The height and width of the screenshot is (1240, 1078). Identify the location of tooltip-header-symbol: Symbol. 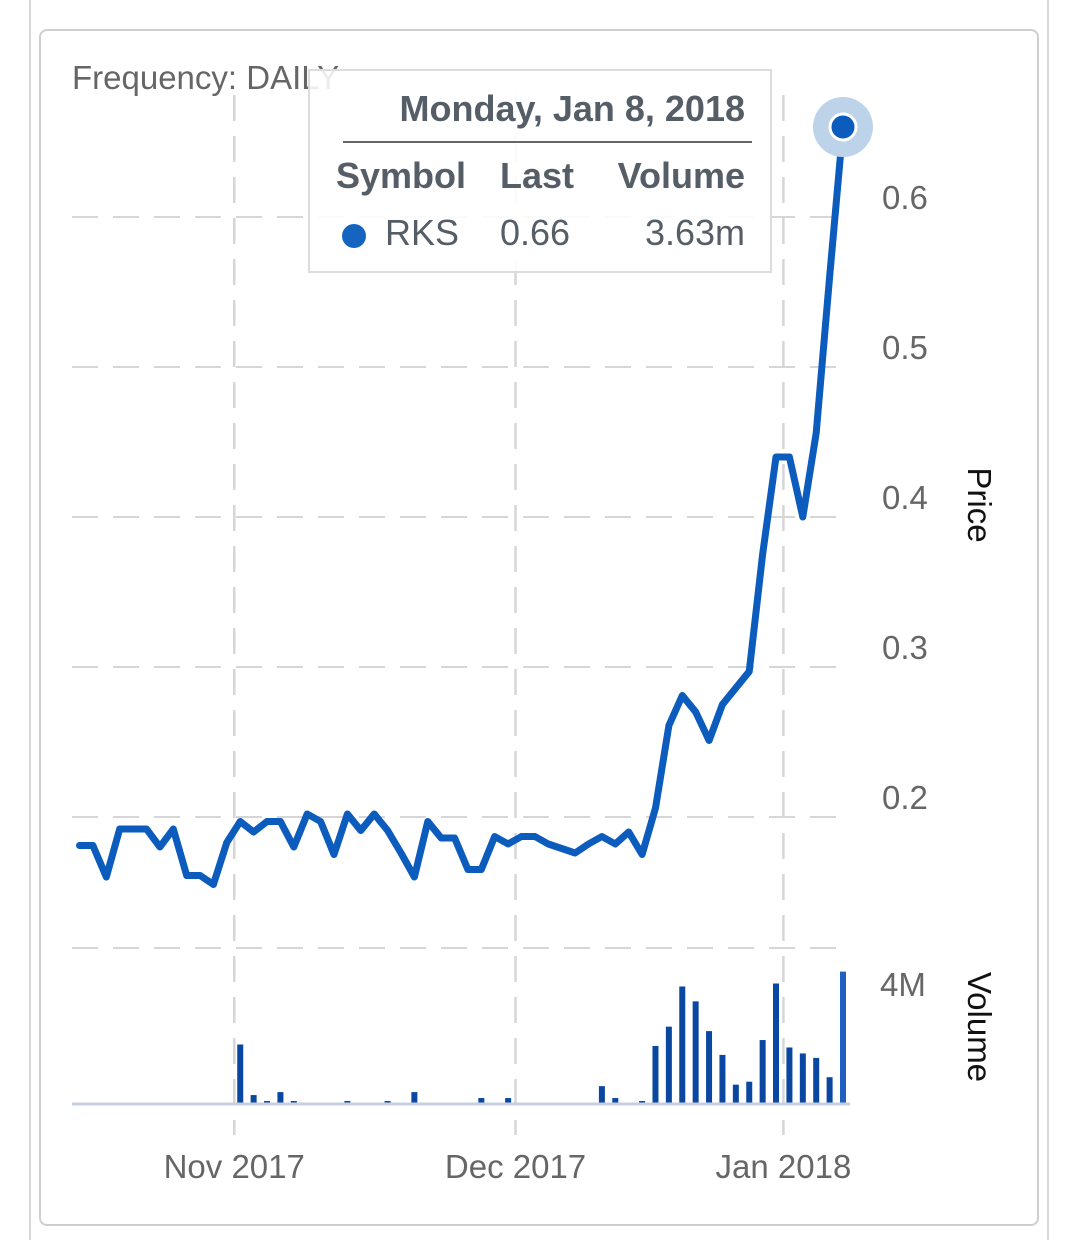
(401, 175).